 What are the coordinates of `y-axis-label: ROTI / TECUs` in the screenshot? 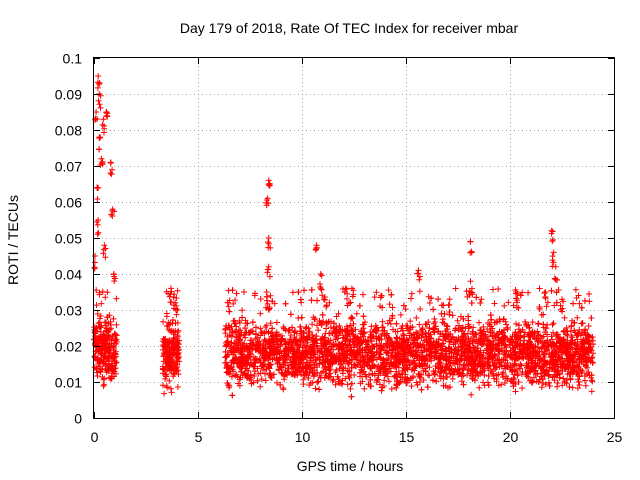 It's located at (13, 240).